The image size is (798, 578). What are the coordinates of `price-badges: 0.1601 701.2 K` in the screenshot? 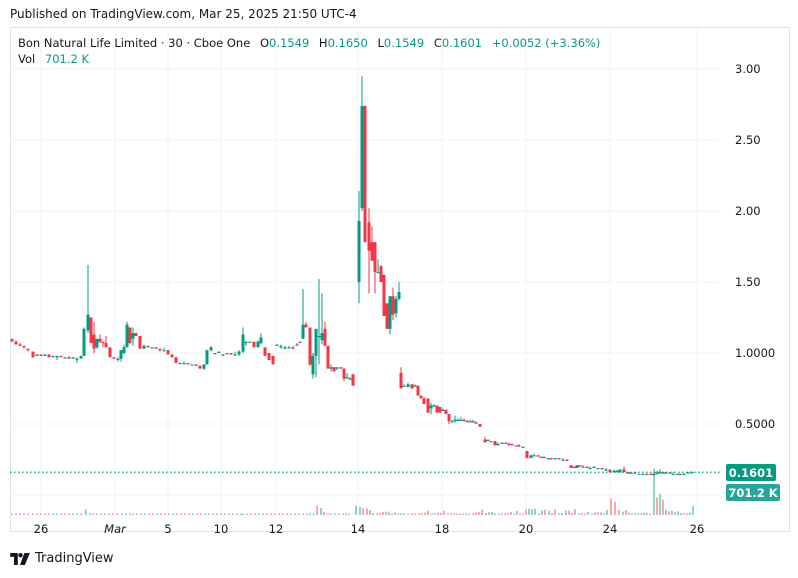 It's located at (753, 482).